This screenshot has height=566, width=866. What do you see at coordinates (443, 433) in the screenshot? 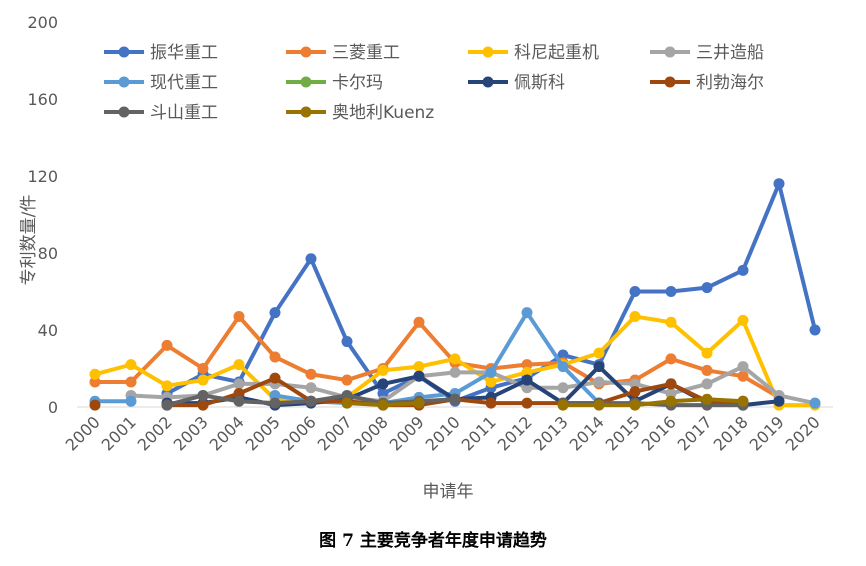
I see `x-tick-label: 2010` at bounding box center [443, 433].